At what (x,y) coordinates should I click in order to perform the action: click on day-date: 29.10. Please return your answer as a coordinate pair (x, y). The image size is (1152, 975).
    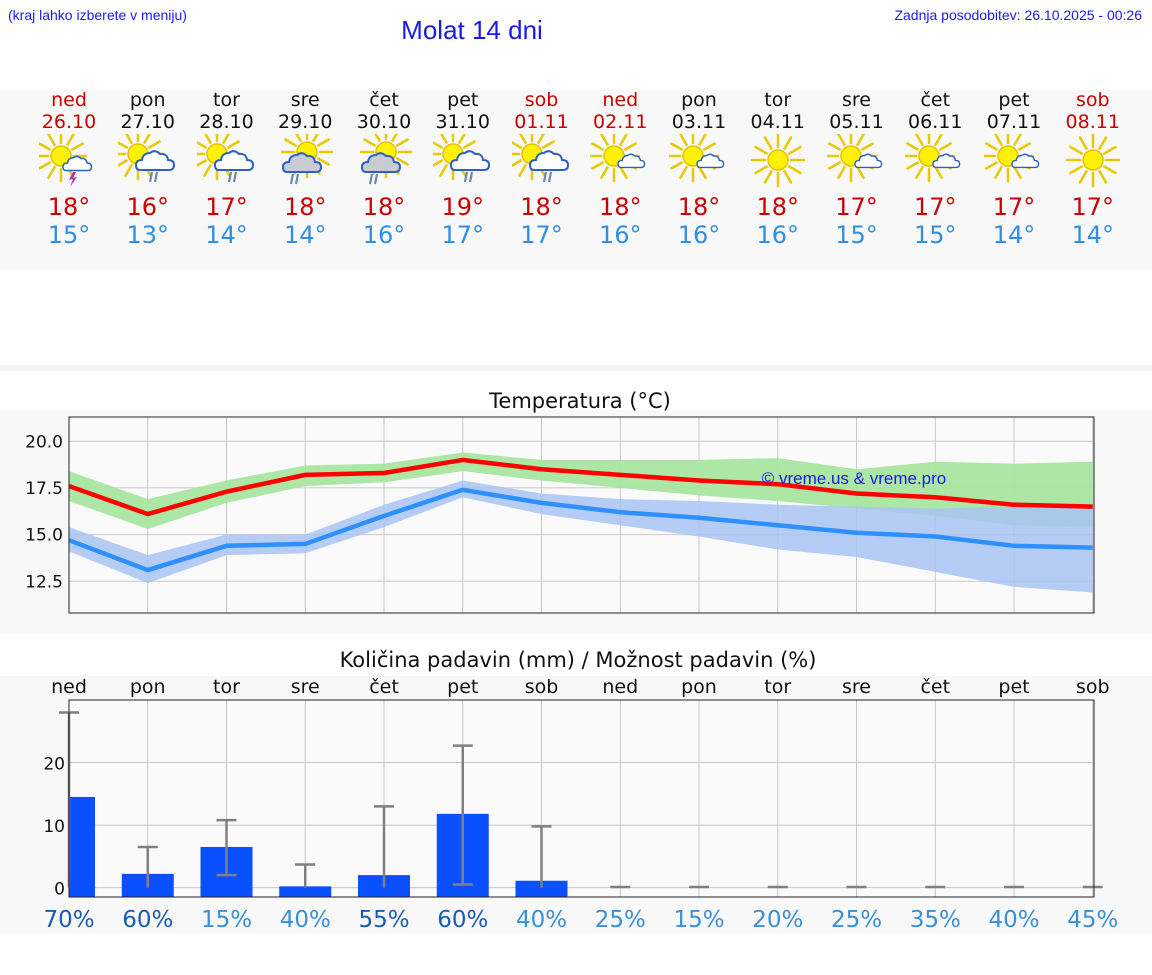
    Looking at the image, I should click on (305, 122).